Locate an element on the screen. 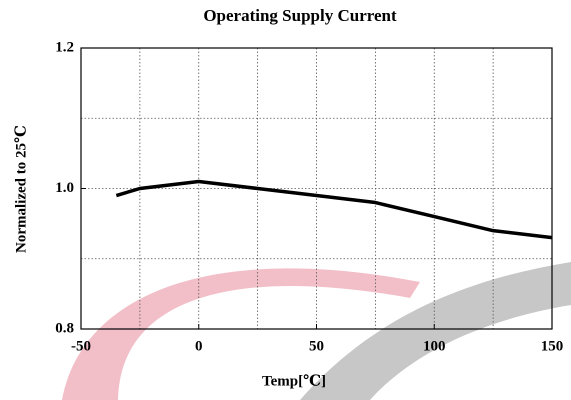 This screenshot has width=571, height=400. x-tick-label: 150 is located at coordinates (552, 346).